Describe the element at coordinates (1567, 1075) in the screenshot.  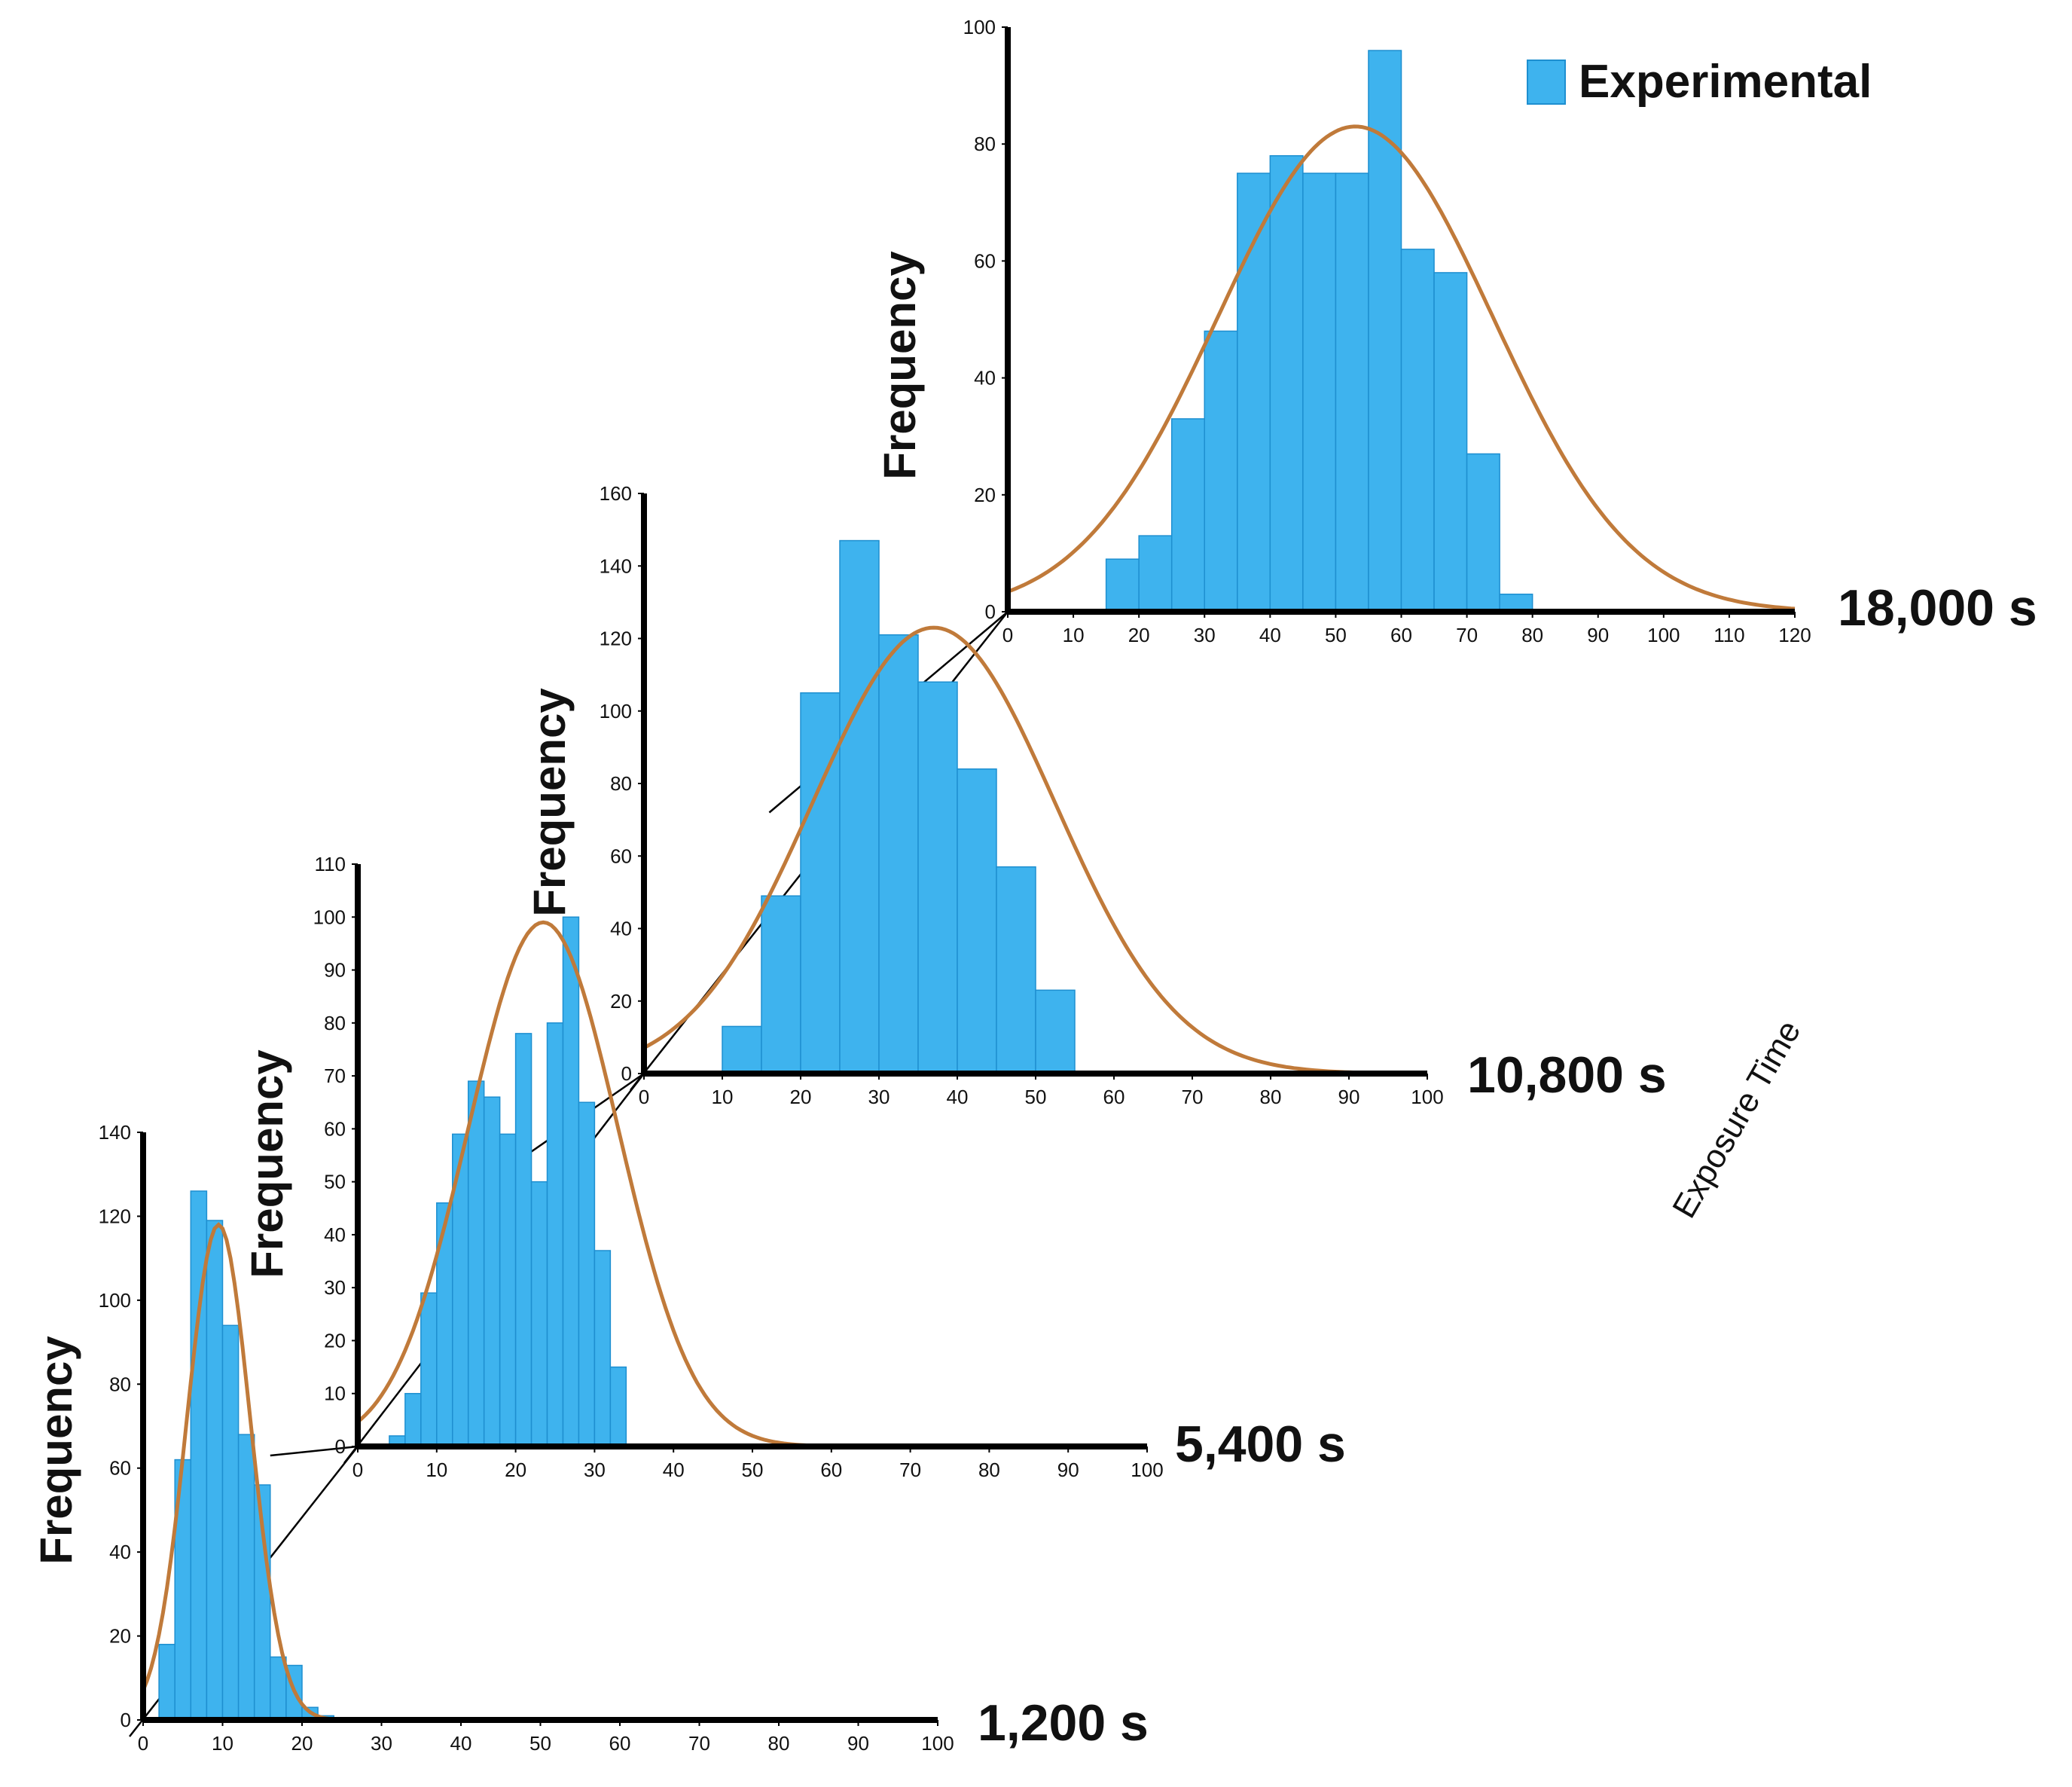
I see `exposure-time-label: 10,800 s` at that location.